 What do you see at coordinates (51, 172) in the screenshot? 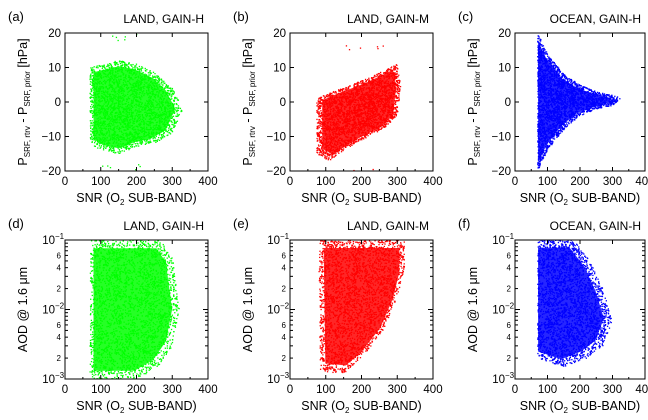
I see `y-tick-label: −20` at bounding box center [51, 172].